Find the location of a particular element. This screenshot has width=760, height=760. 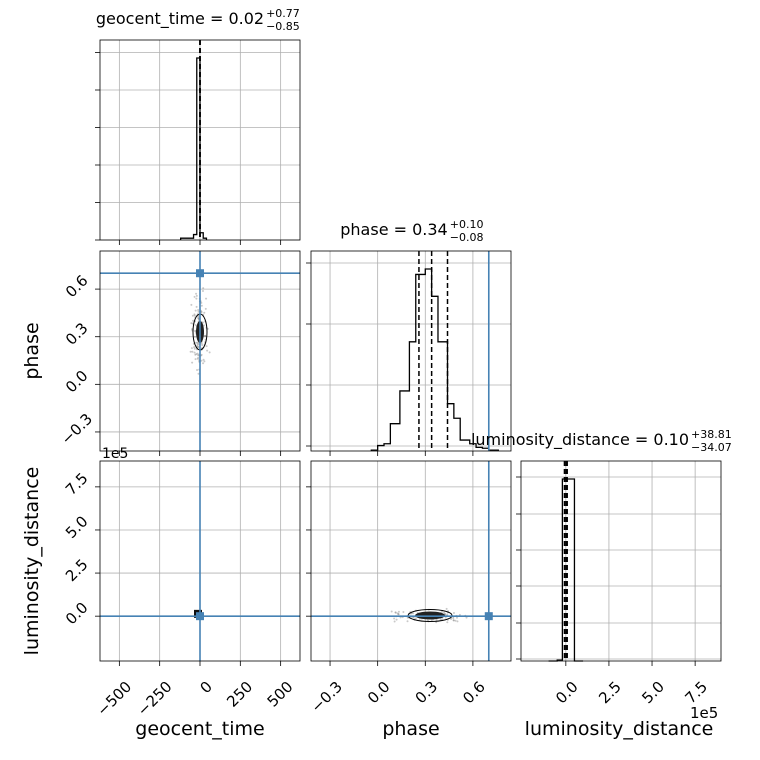

ylabel-phase: phase is located at coordinates (32, 350).